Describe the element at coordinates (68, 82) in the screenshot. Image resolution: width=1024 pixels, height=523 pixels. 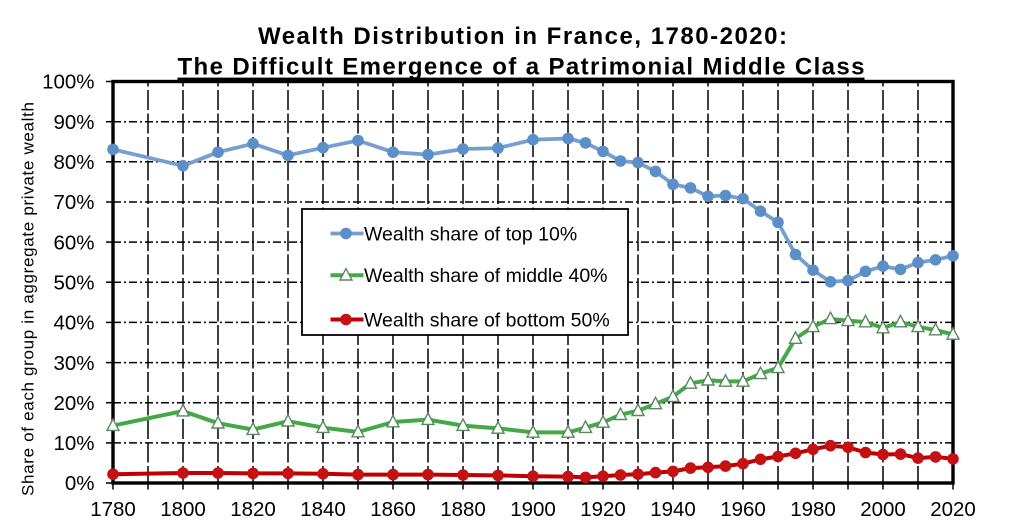
I see `svg-text: 100%` at that location.